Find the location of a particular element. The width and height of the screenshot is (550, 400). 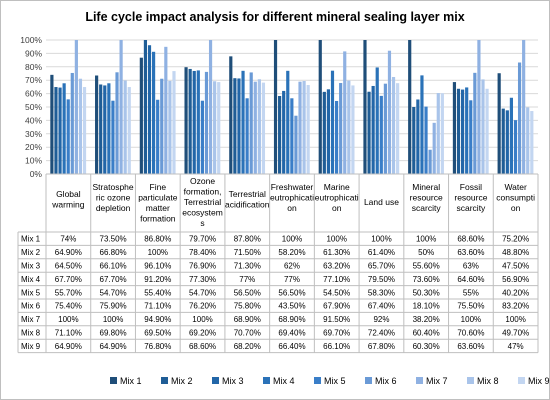

data-label: 92% is located at coordinates (381, 319).